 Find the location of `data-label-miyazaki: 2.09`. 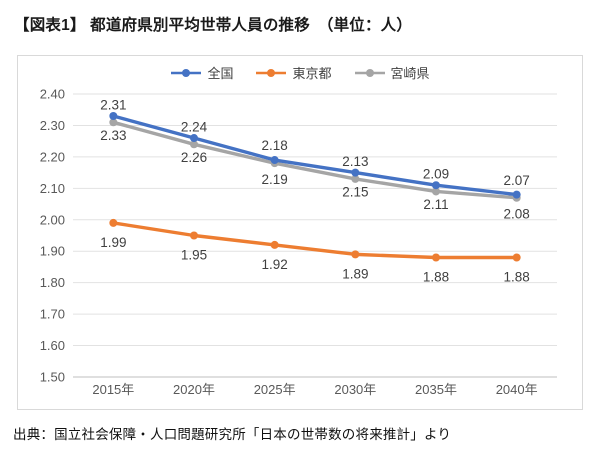

data-label-miyazaki: 2.09 is located at coordinates (436, 173).